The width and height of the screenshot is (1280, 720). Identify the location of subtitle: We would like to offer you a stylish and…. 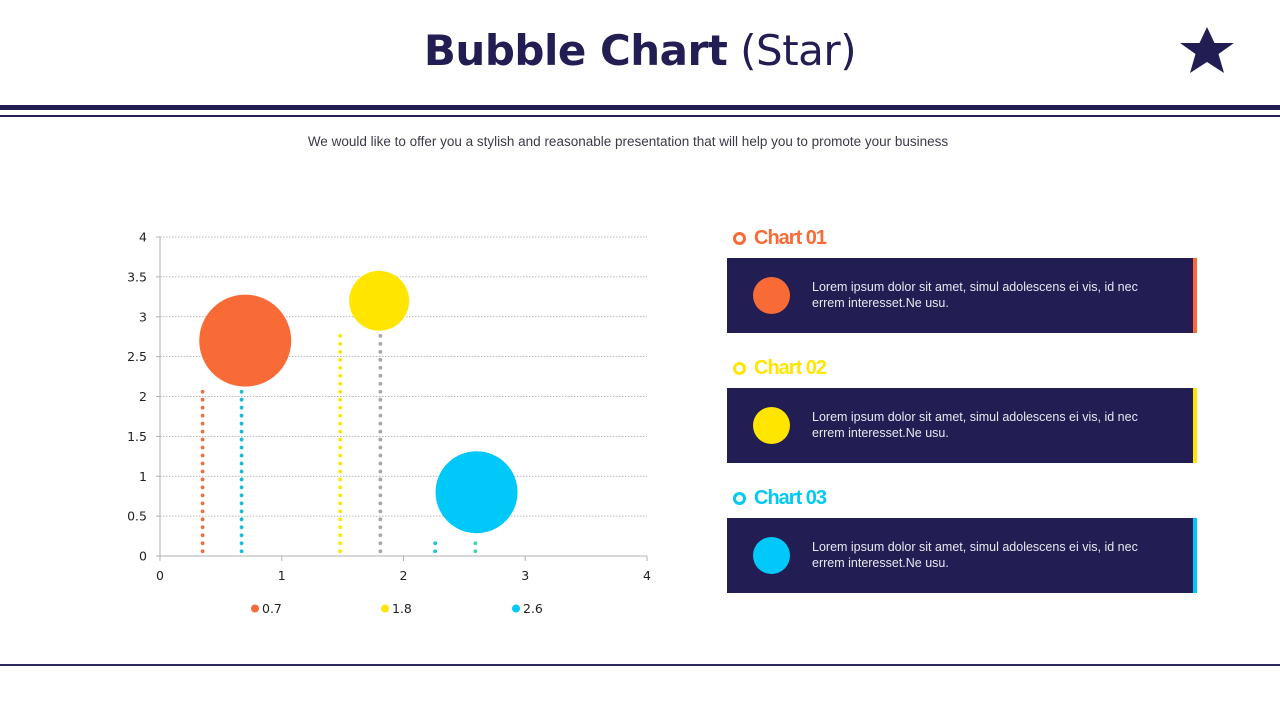
(628, 141).